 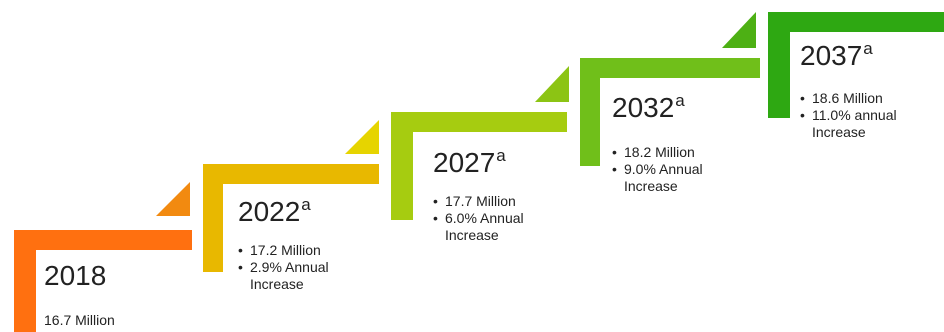 I want to click on step-2032-frame, so click(x=670, y=113).